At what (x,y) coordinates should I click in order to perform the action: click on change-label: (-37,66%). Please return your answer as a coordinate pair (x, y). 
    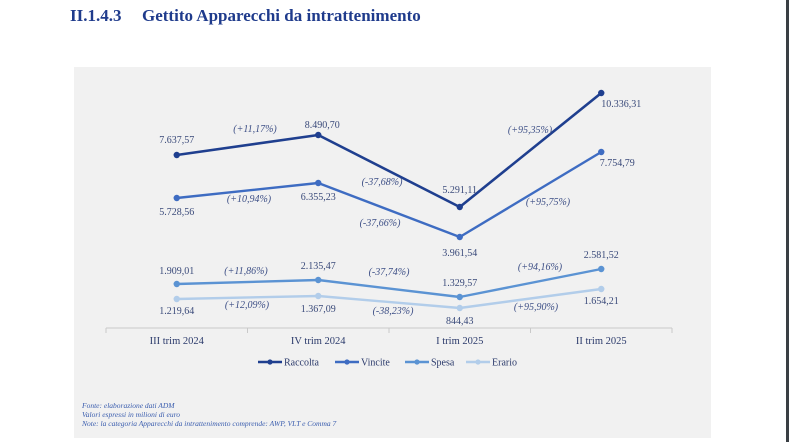
    Looking at the image, I should click on (380, 223).